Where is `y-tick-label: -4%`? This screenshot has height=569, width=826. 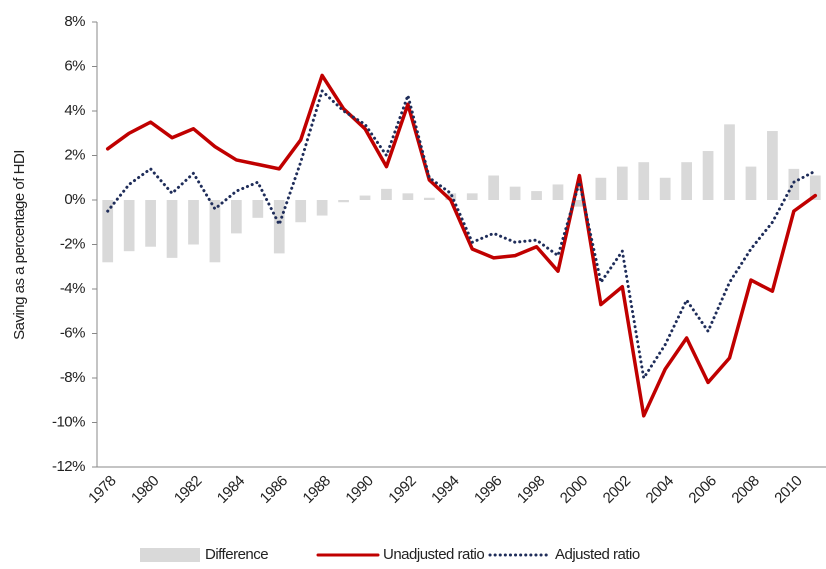 y-tick-label: -4% is located at coordinates (72, 288).